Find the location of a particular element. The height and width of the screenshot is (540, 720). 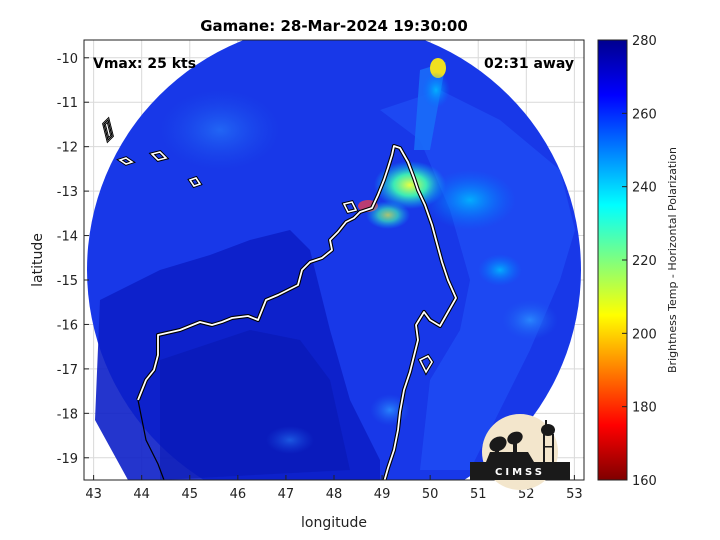

logo-water-tower is located at coordinates (548, 441).